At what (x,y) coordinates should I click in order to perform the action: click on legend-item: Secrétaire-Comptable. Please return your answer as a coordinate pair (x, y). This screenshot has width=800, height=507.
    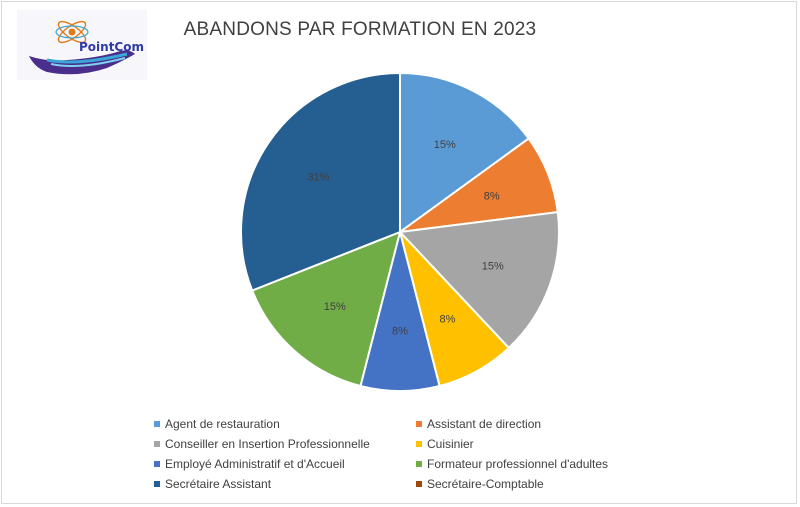
    Looking at the image, I should click on (516, 484).